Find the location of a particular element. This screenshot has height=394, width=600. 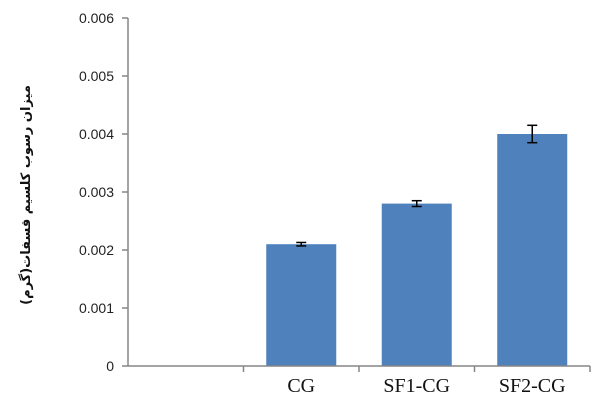

error-bar-sf2-cg is located at coordinates (532, 134).